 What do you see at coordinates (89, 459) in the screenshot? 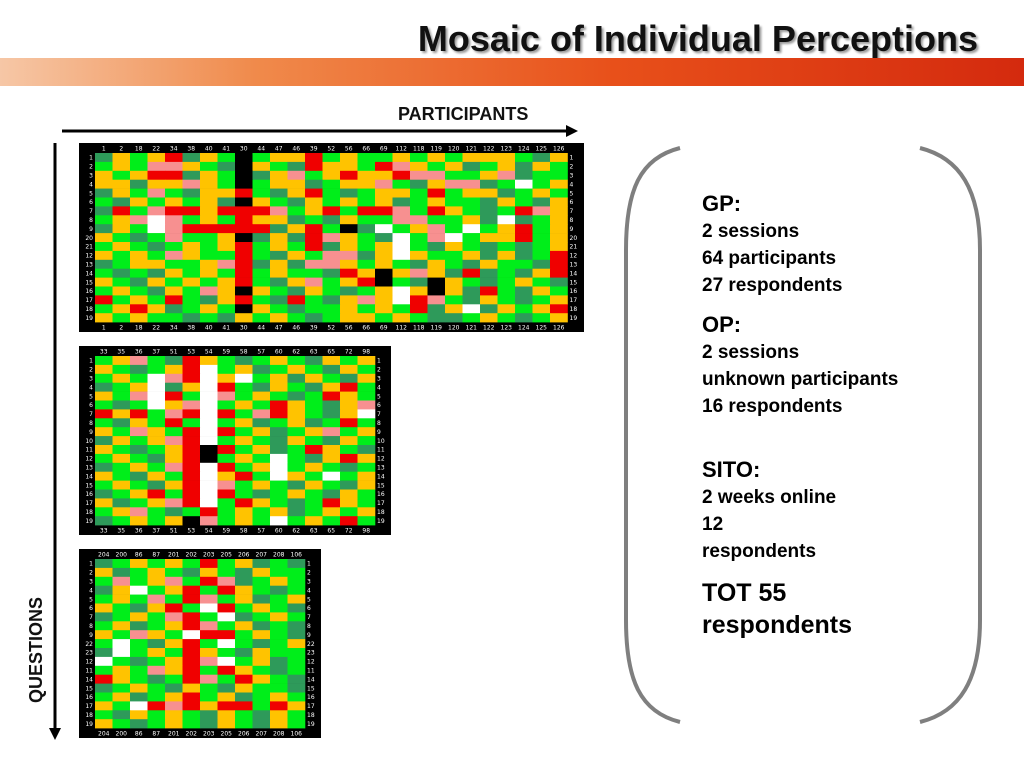
I see `row-label-left: 12` at bounding box center [89, 459].